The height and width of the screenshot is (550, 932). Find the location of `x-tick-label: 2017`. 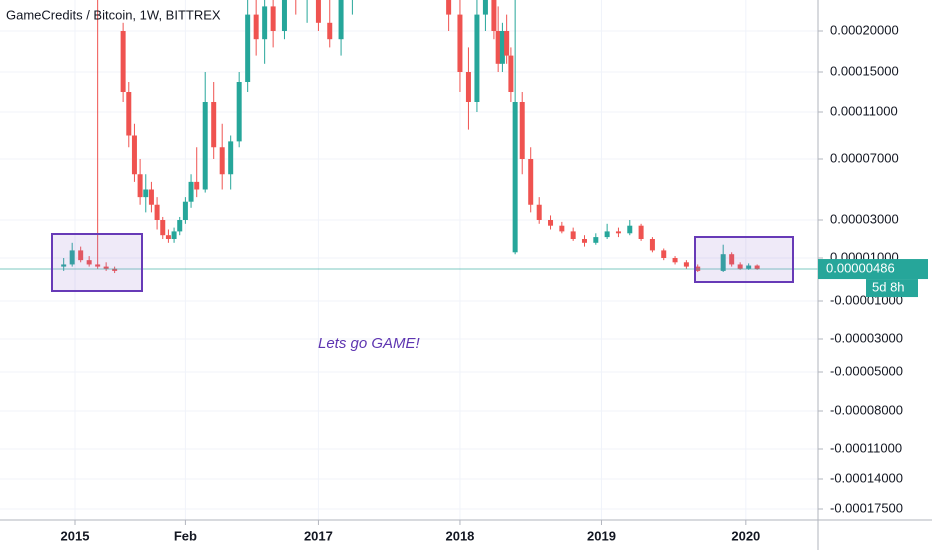

x-tick-label: 2017 is located at coordinates (318, 535).